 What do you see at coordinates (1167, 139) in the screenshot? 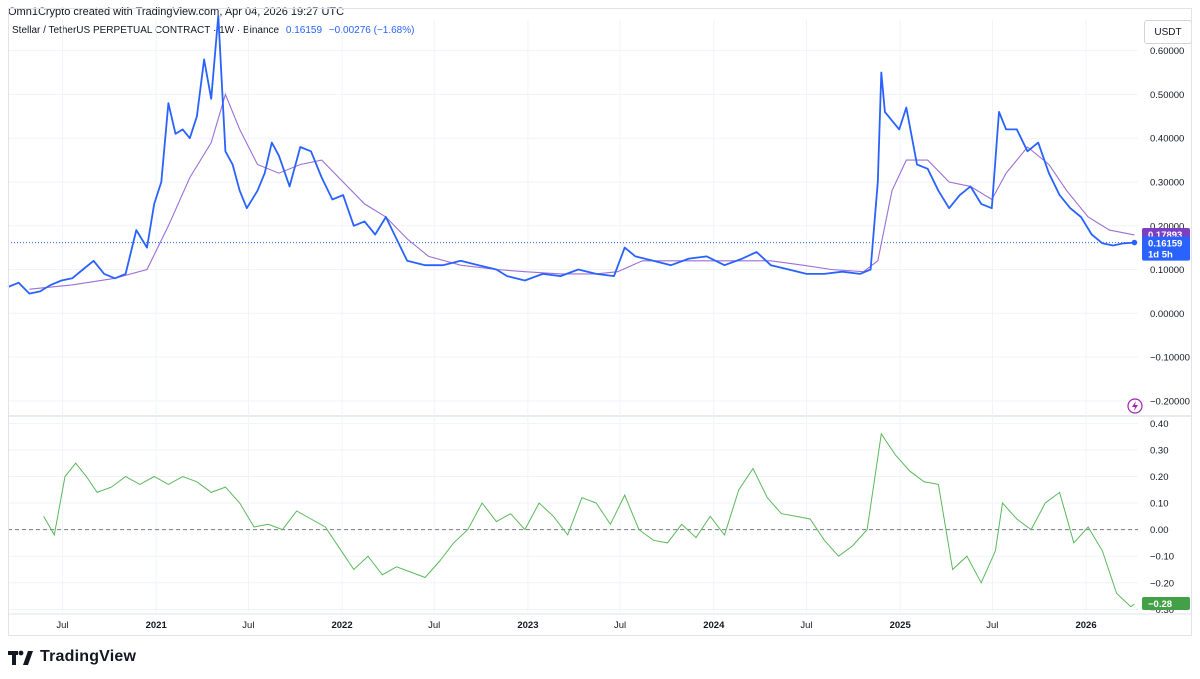
I see `price-tick-label: 0.40000` at bounding box center [1167, 139].